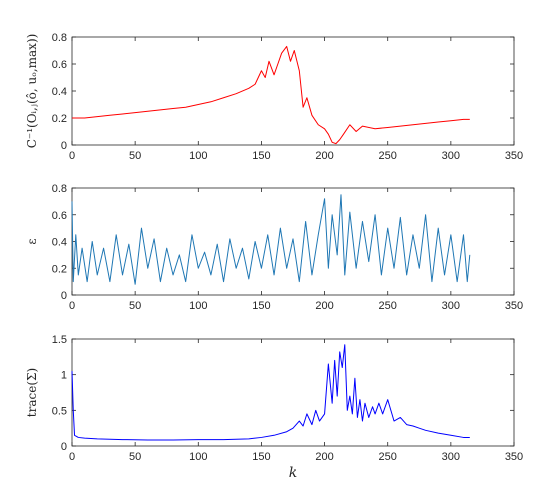  Describe the element at coordinates (32, 91) in the screenshot. I see `y-axis-label: C⁻¹(Oᵢ,ⱼ(ô, uₒ,max))` at that location.